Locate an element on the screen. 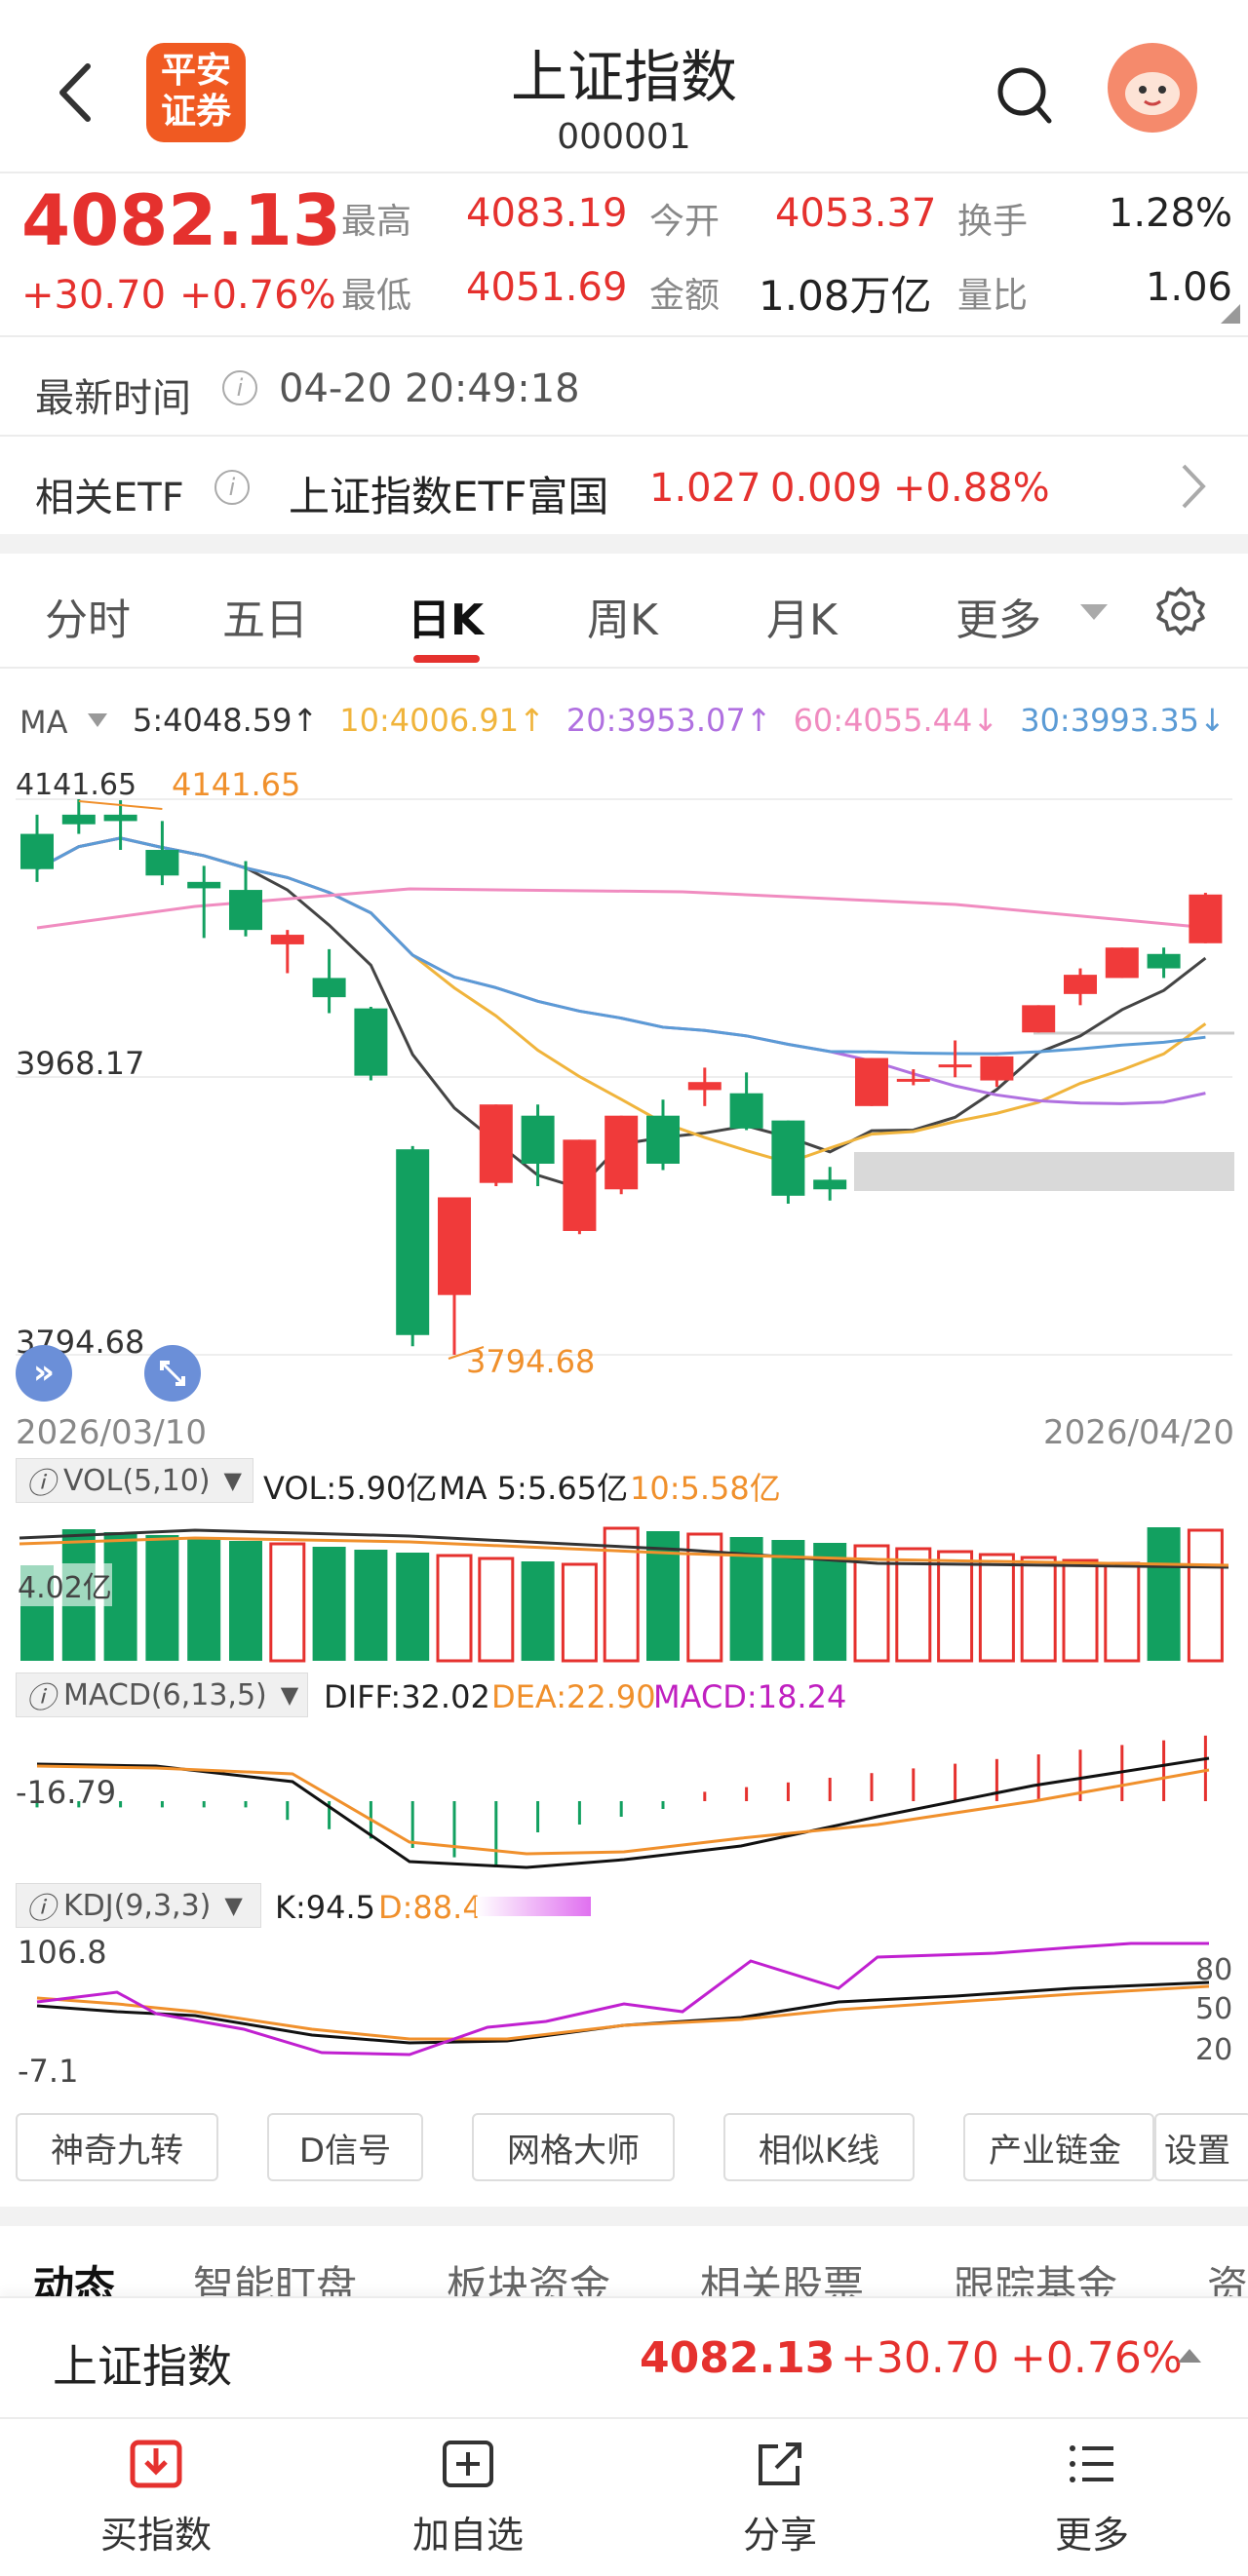 The height and width of the screenshot is (2576, 1248). ma-legend-item: 60:4055.44↓ is located at coordinates (896, 720).